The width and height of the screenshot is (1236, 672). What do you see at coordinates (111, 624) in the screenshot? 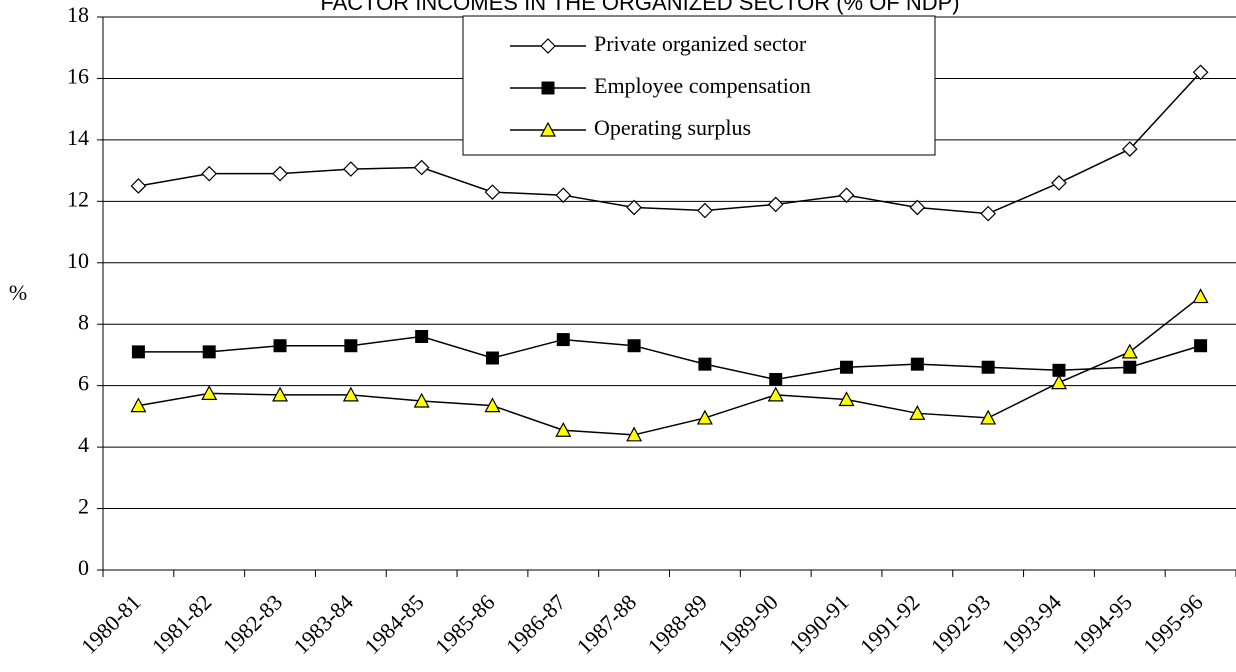
I see `x-tick-label: 1980-81` at bounding box center [111, 624].